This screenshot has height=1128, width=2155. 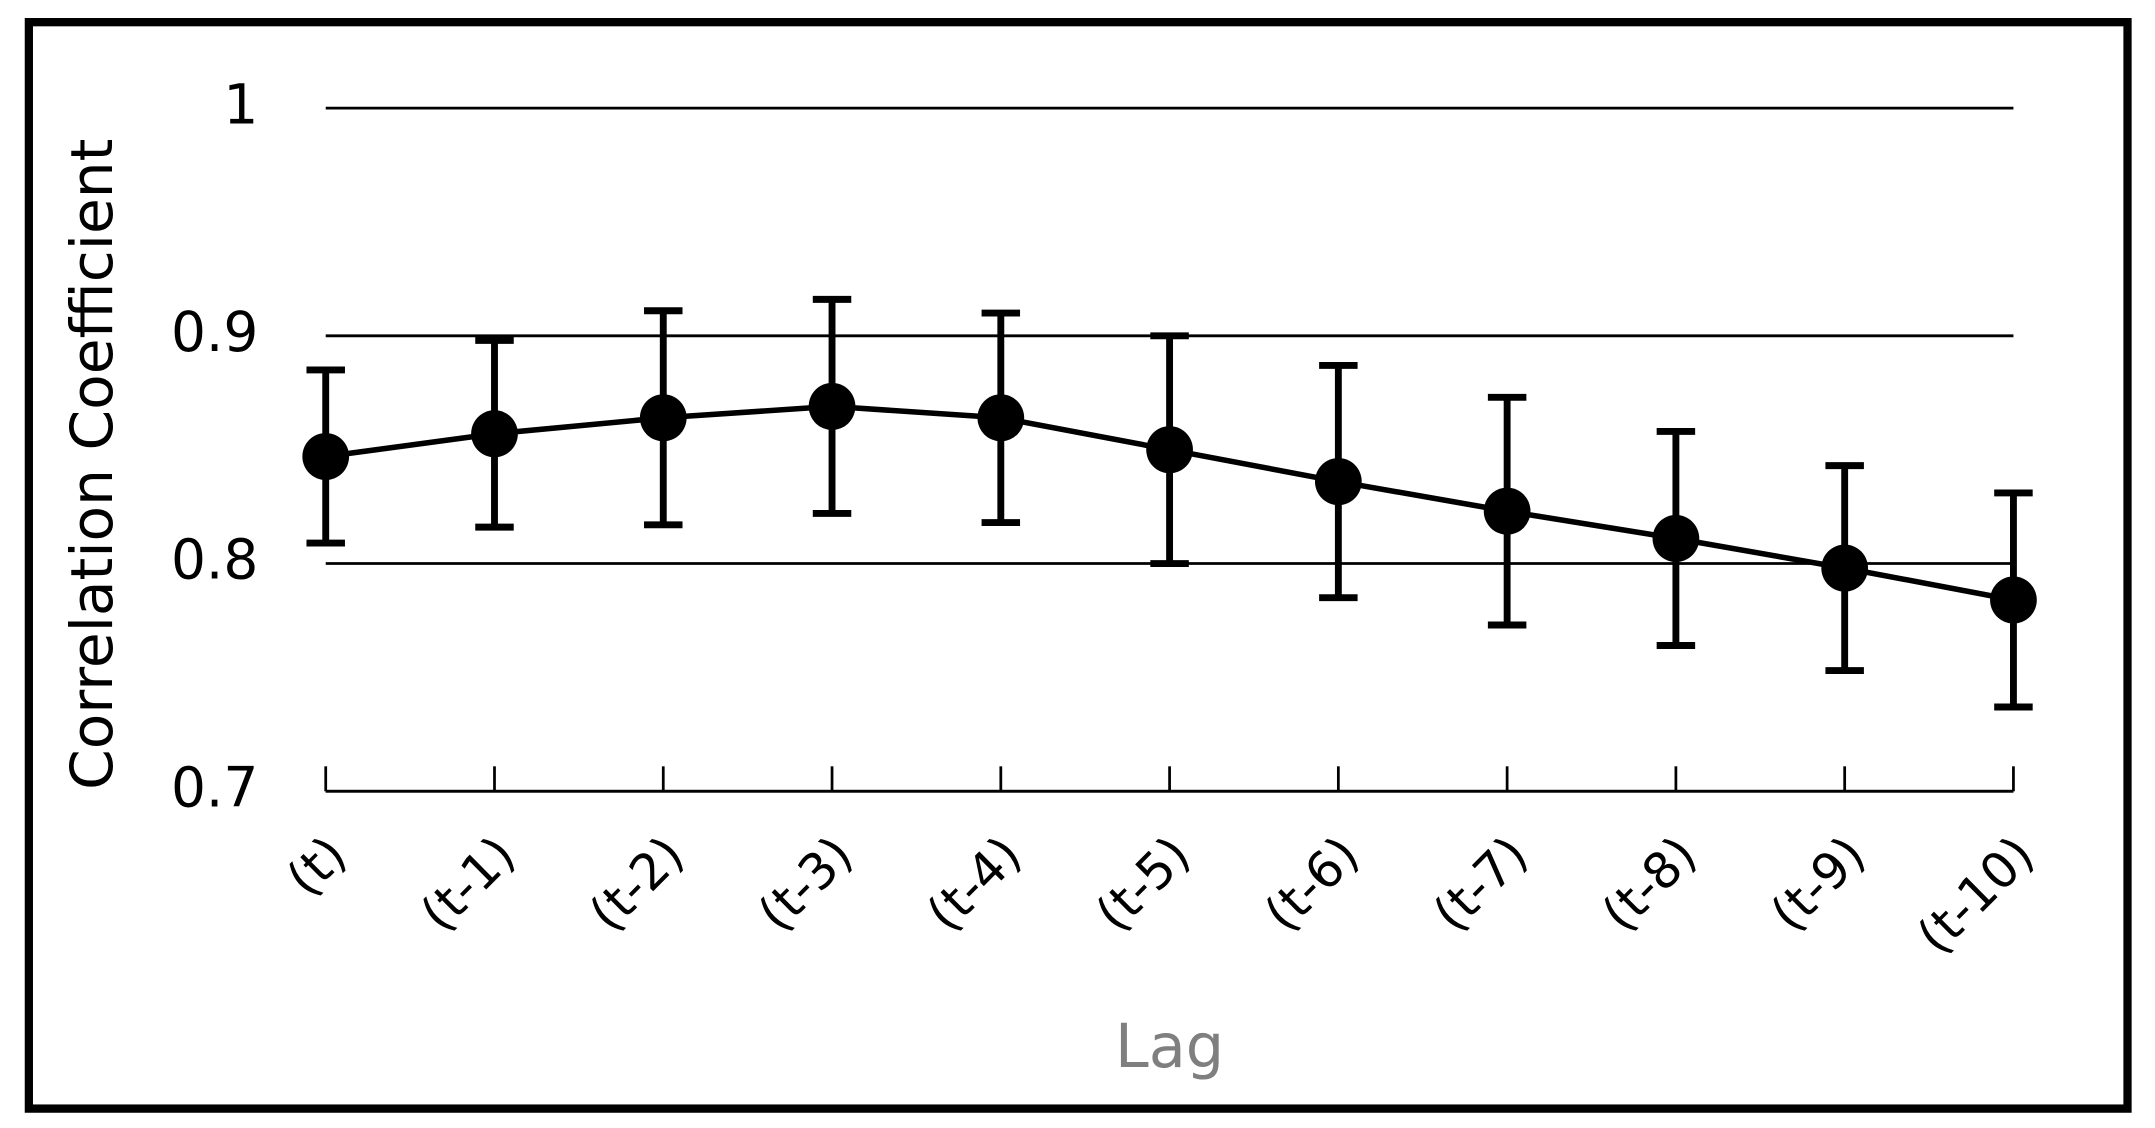 What do you see at coordinates (240, 105) in the screenshot?
I see `y-tick-label: 1` at bounding box center [240, 105].